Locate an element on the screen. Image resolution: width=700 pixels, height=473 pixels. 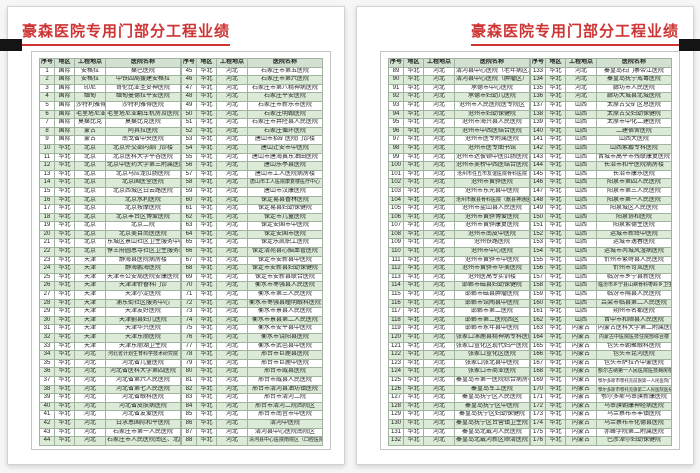
table-row: 60 华北 河北 保定易县香林医院 is located at coordinates (252, 200).